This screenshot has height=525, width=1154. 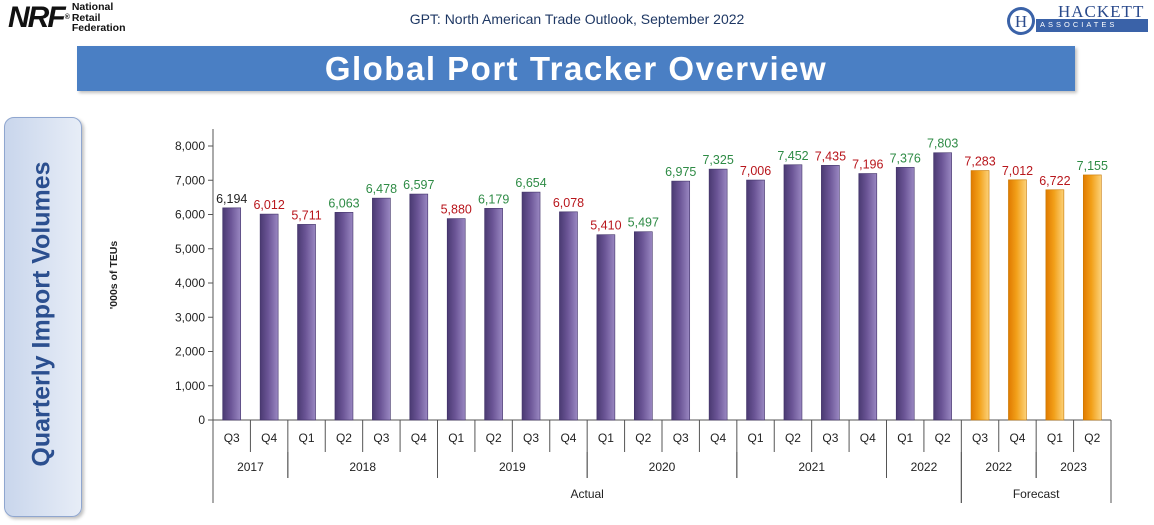 What do you see at coordinates (190, 249) in the screenshot?
I see `y-tick-label: 5,000` at bounding box center [190, 249].